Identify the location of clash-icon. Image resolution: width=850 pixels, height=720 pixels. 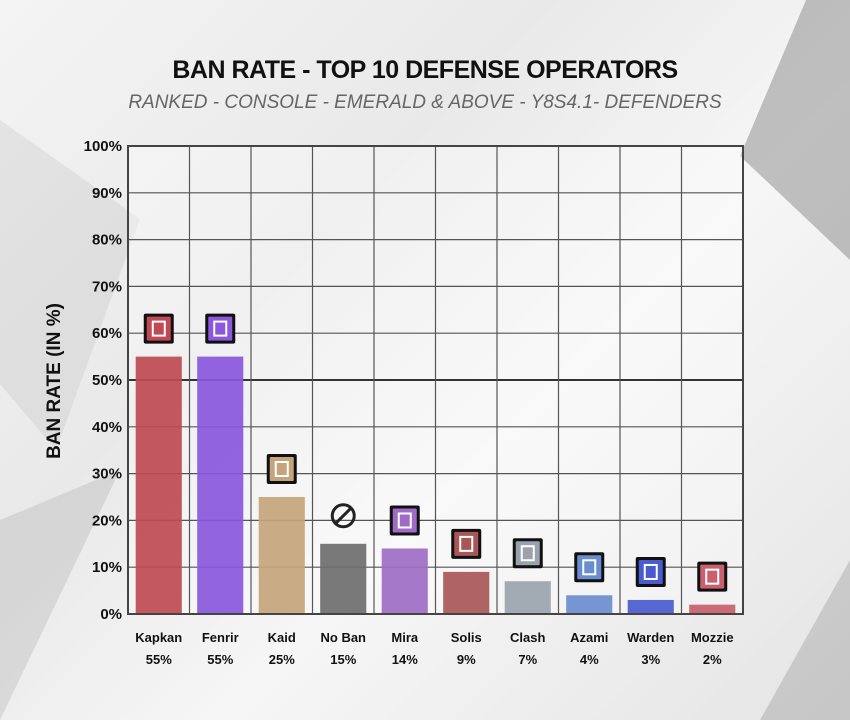
(527, 553).